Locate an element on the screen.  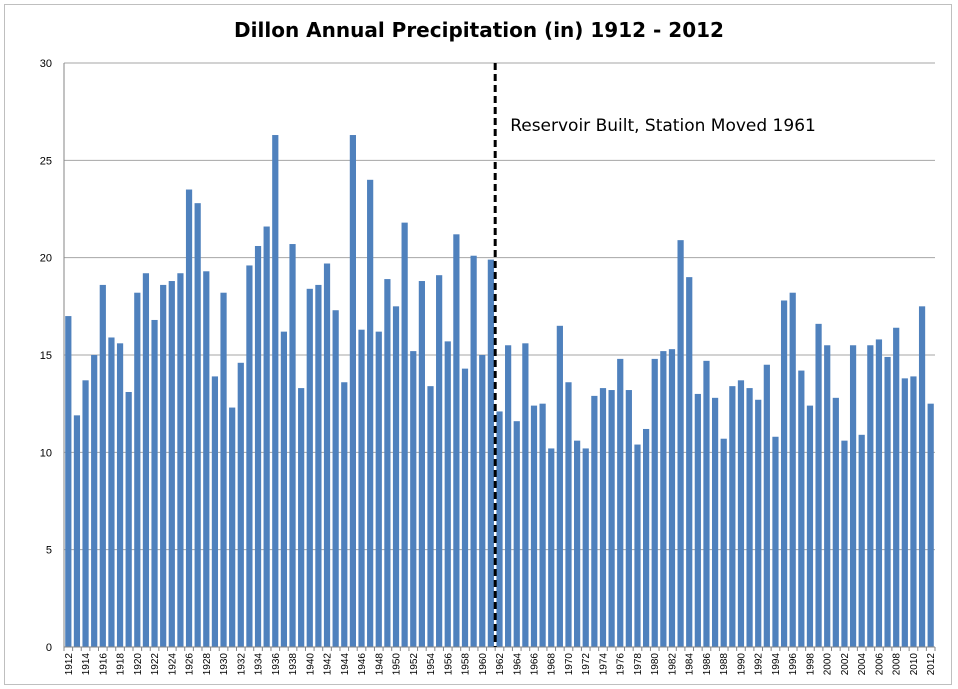
bar-1982 is located at coordinates (672, 498).